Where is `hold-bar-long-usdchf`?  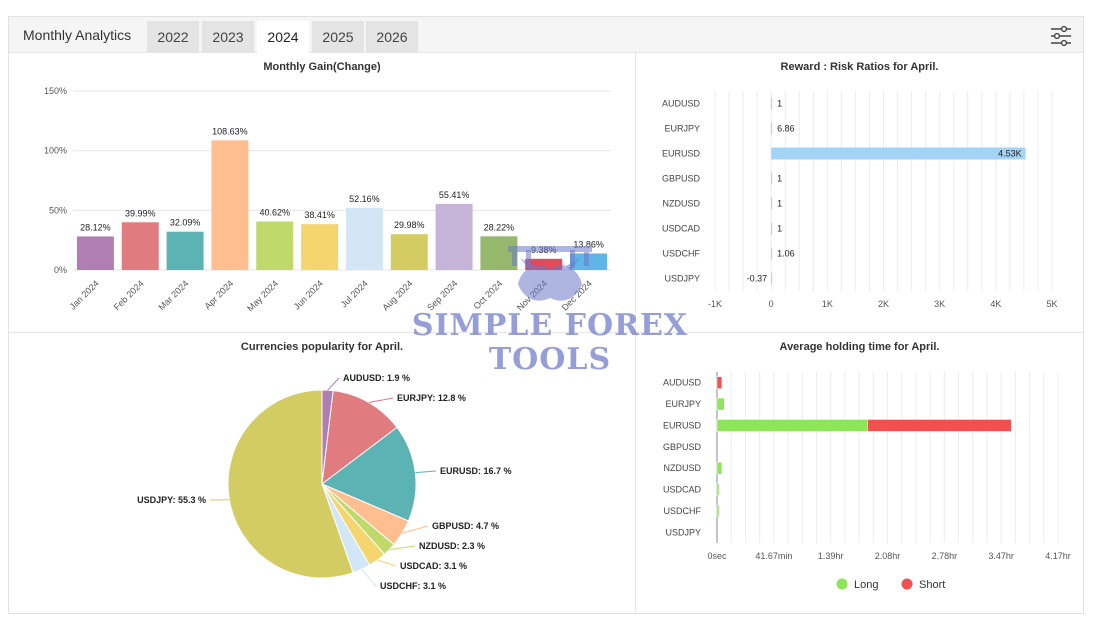
hold-bar-long-usdchf is located at coordinates (718, 511).